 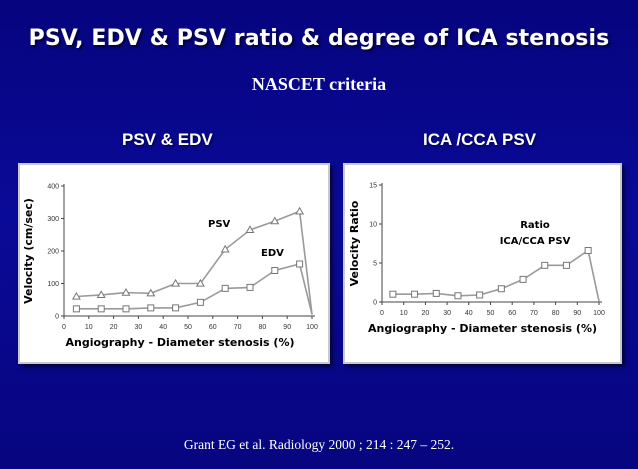 What do you see at coordinates (167, 139) in the screenshot?
I see `left-chart-heading: PSV & EDV` at bounding box center [167, 139].